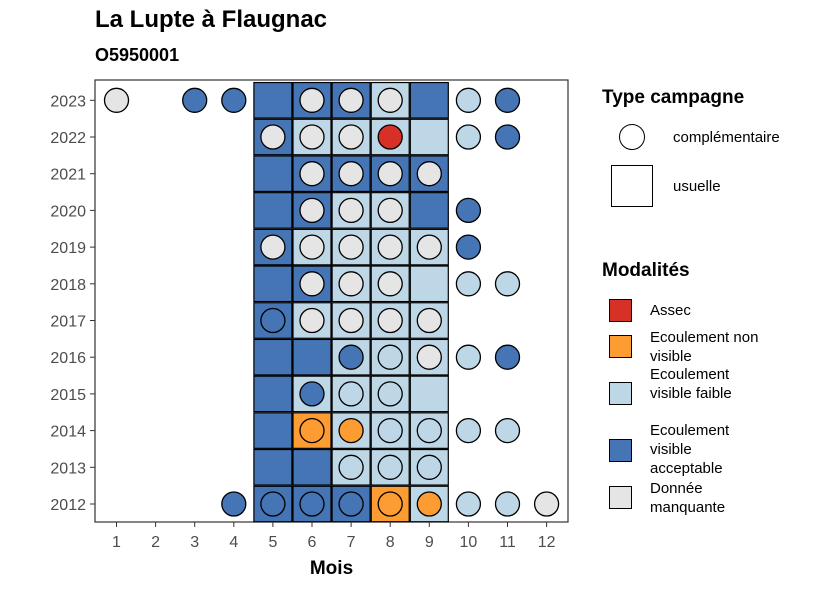 Image resolution: width=826 pixels, height=590 pixels. I want to click on legend-nonvisible-key, so click(620, 346).